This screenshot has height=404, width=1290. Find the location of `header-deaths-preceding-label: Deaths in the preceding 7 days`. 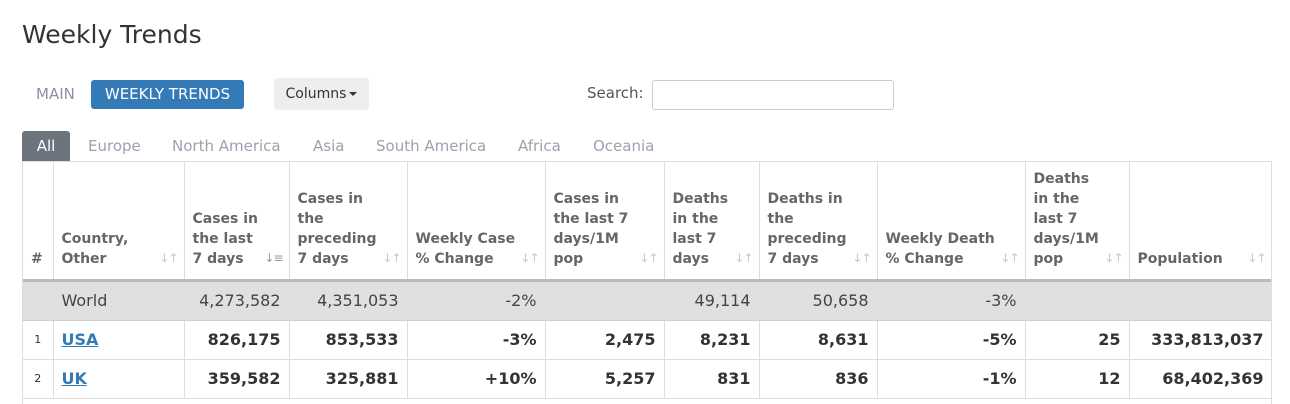

header-deaths-preceding-label: Deaths in the preceding 7 days is located at coordinates (807, 228).